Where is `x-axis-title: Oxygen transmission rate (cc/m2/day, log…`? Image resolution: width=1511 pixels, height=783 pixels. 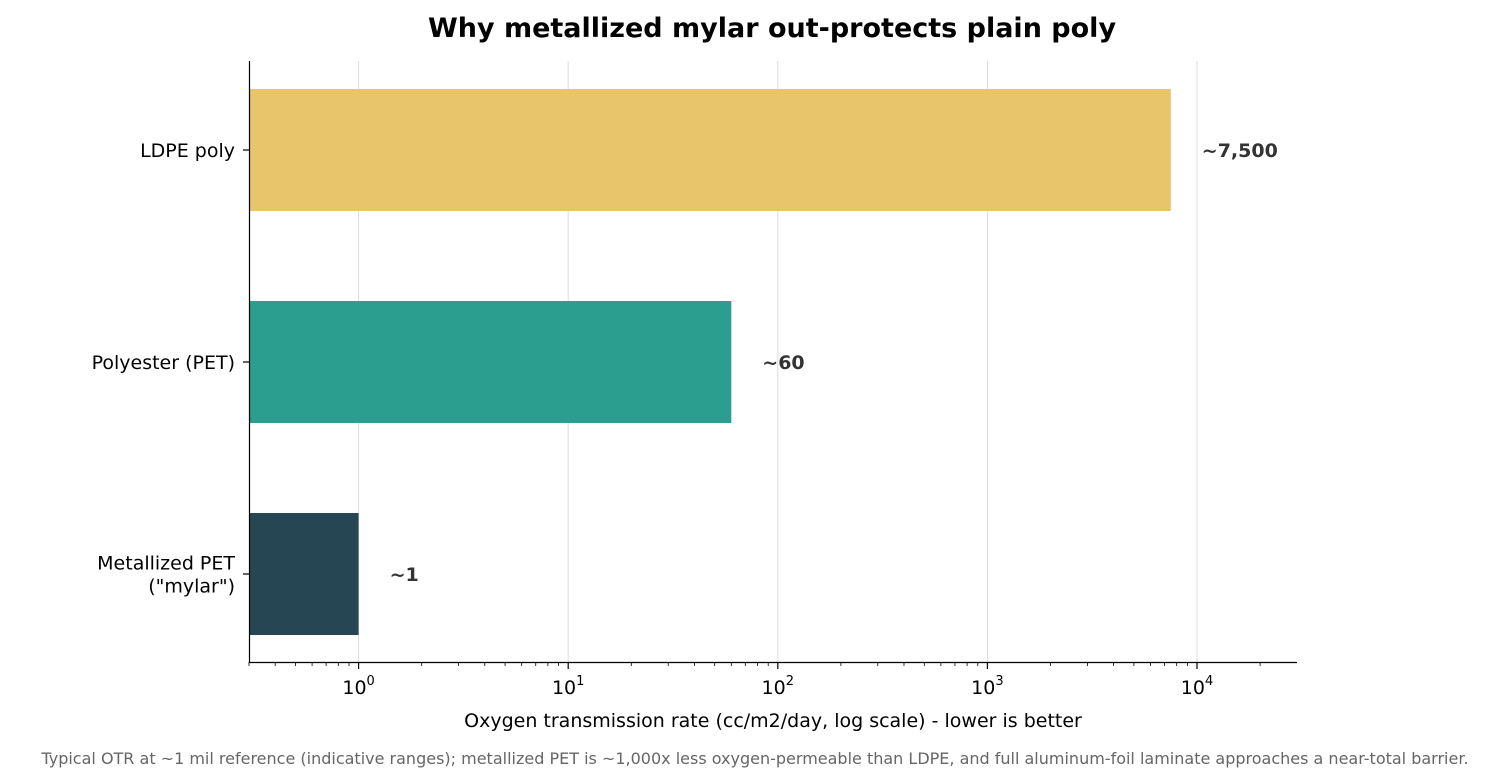 x-axis-title: Oxygen transmission rate (cc/m2/day, log… is located at coordinates (773, 721).